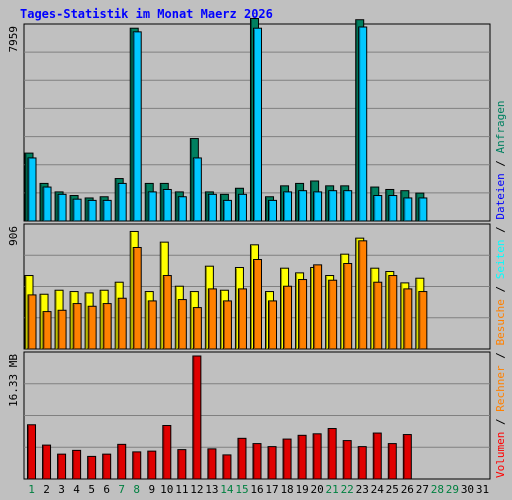 The width and height of the screenshot is (512, 500). What do you see at coordinates (347, 489) in the screenshot?
I see `day-label-22: 22` at bounding box center [347, 489].